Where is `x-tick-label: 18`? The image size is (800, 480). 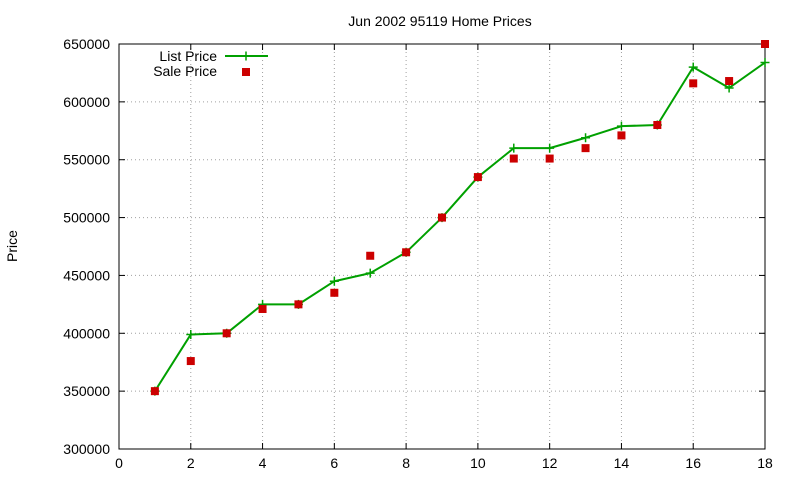
x-tick-label: 18 is located at coordinates (765, 463).